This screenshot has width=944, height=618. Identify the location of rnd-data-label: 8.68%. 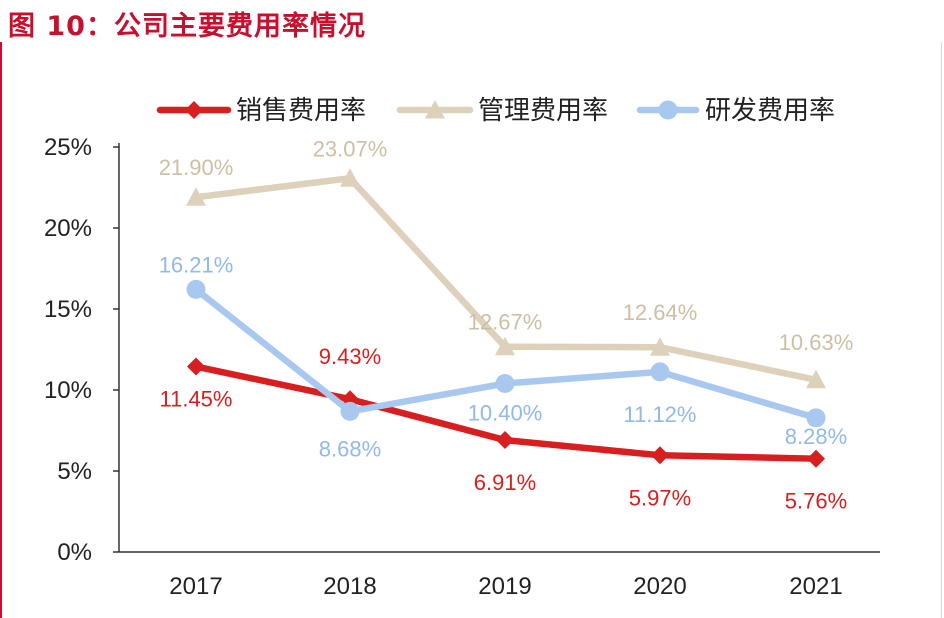
(350, 448).